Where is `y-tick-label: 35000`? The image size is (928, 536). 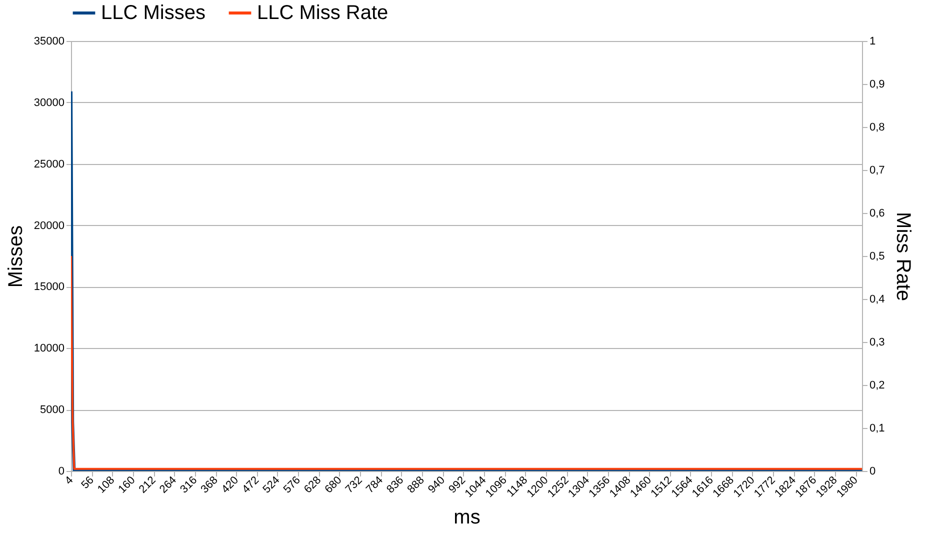 y-tick-label: 35000 is located at coordinates (49, 42).